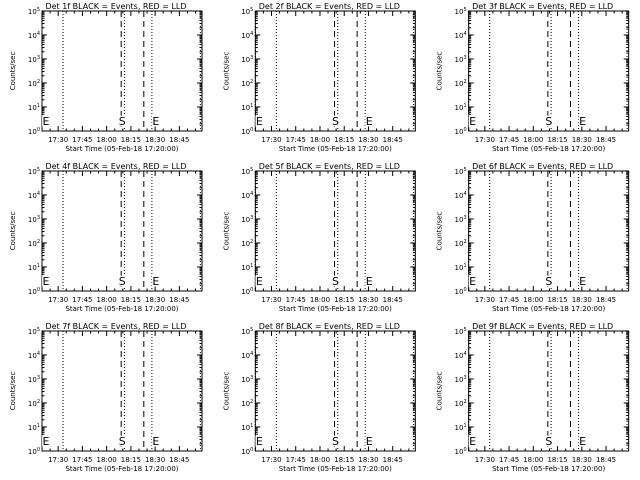 The height and width of the screenshot is (480, 640). I want to click on y-tick-exponent: 2, so click(464, 402).